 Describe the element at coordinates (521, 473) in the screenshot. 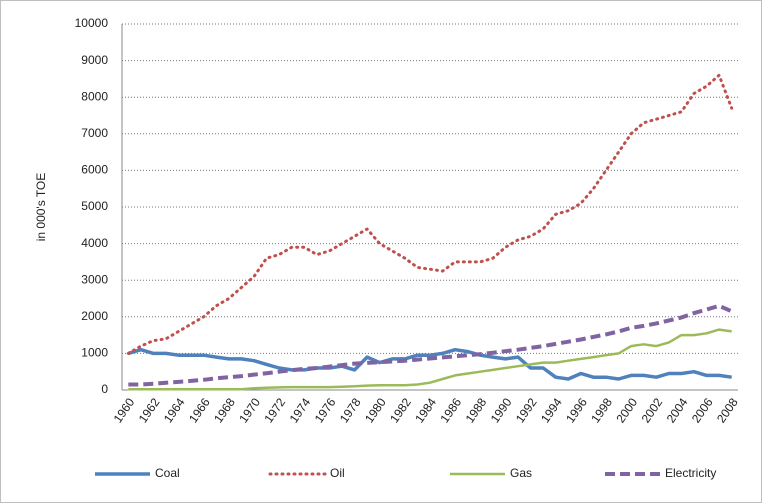

I see `legend-label: Gas` at that location.